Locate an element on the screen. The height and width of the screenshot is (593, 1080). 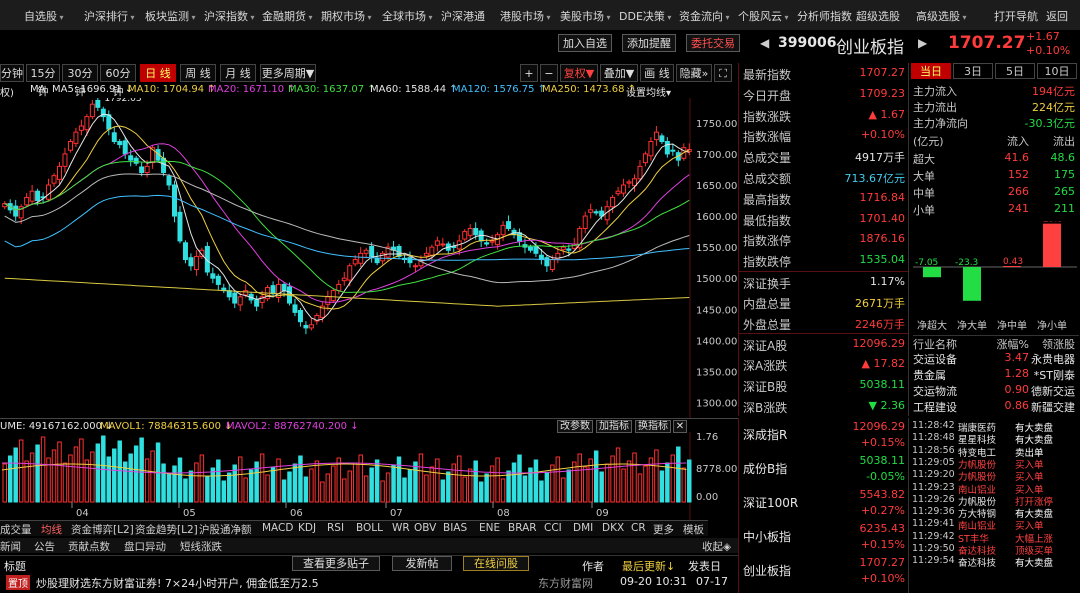
indicator-tab-15: DMI is located at coordinates (583, 528).